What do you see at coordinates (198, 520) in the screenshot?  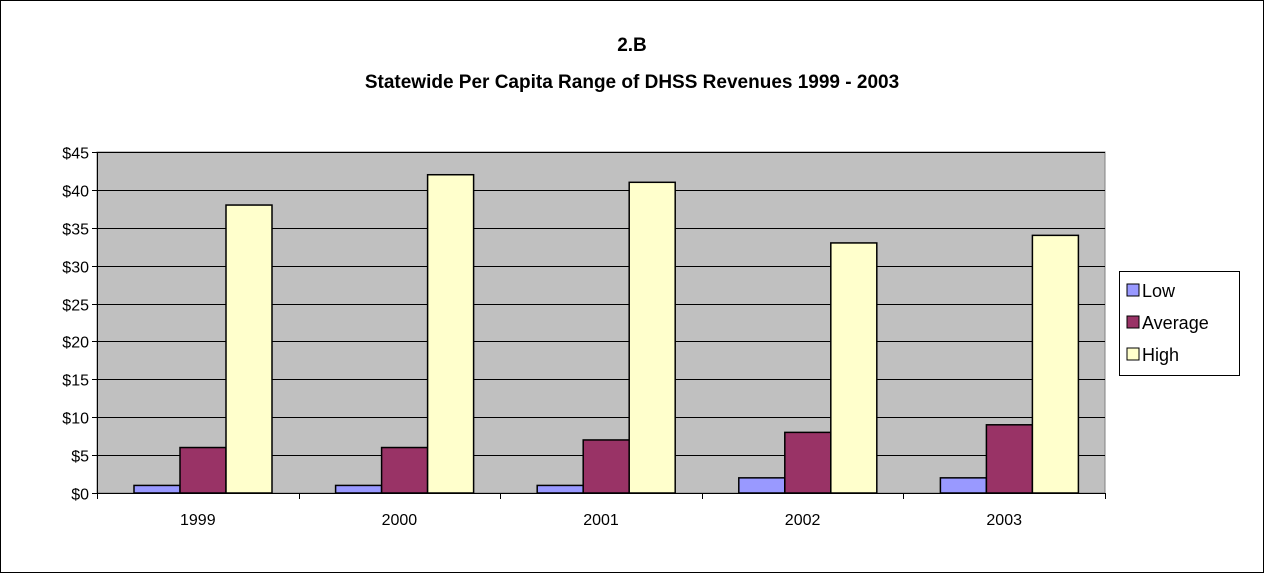 I see `x-tick-label: 1999` at bounding box center [198, 520].